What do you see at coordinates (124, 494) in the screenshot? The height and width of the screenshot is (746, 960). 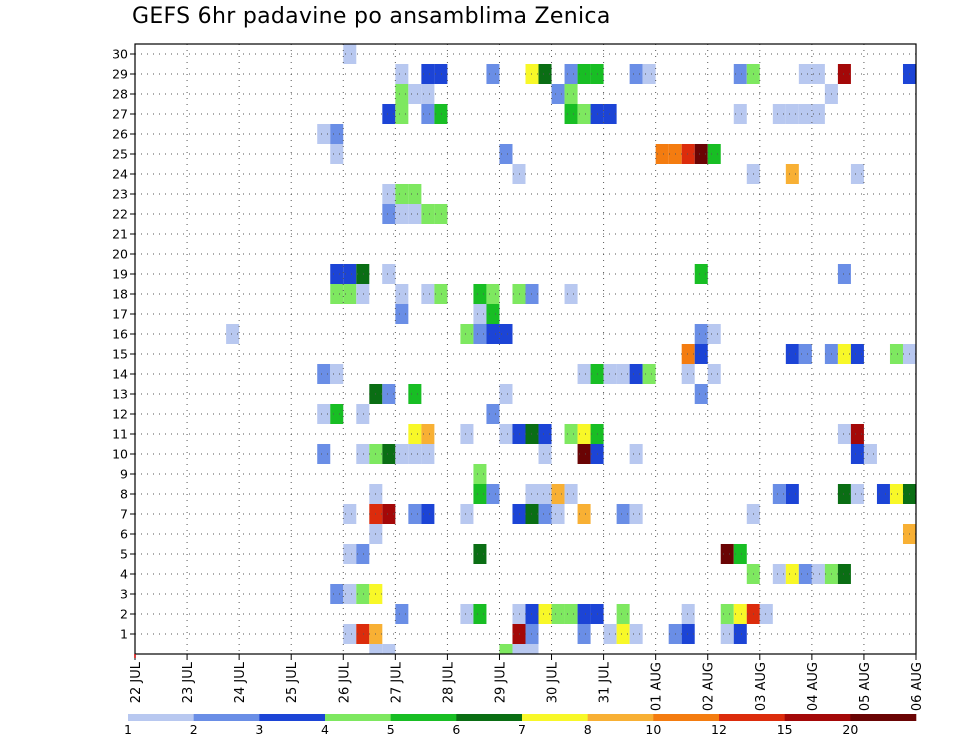 I see `y-tick-label: 8` at bounding box center [124, 494].